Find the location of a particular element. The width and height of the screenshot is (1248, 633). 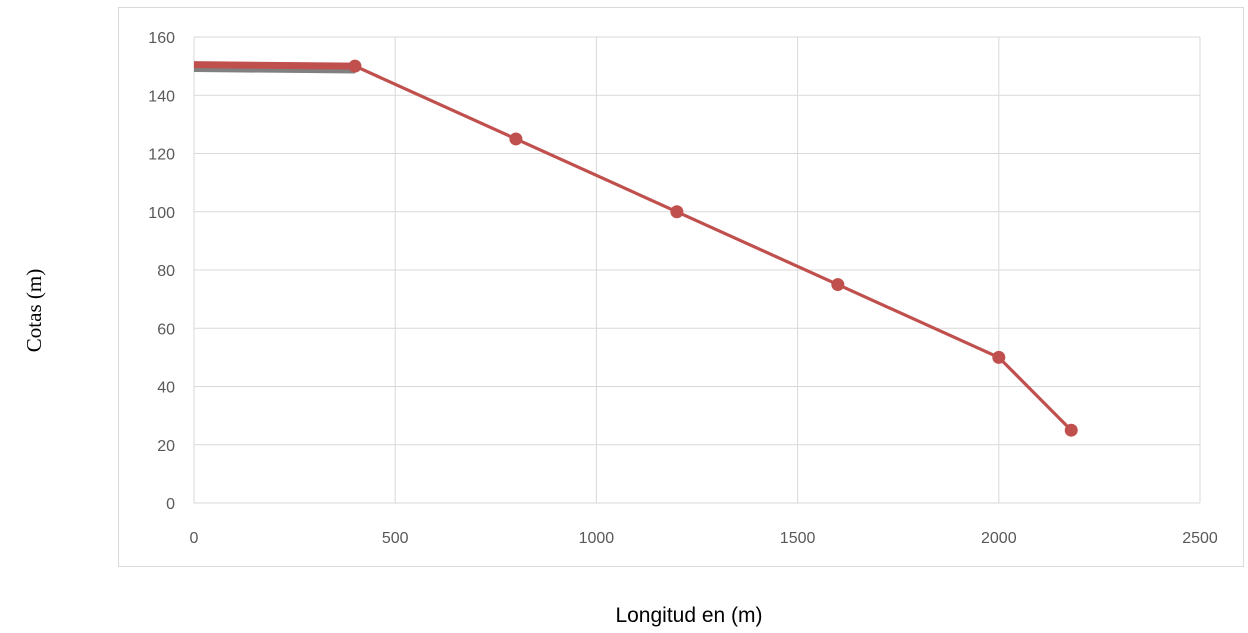

y-tick-label: 40 is located at coordinates (166, 388).